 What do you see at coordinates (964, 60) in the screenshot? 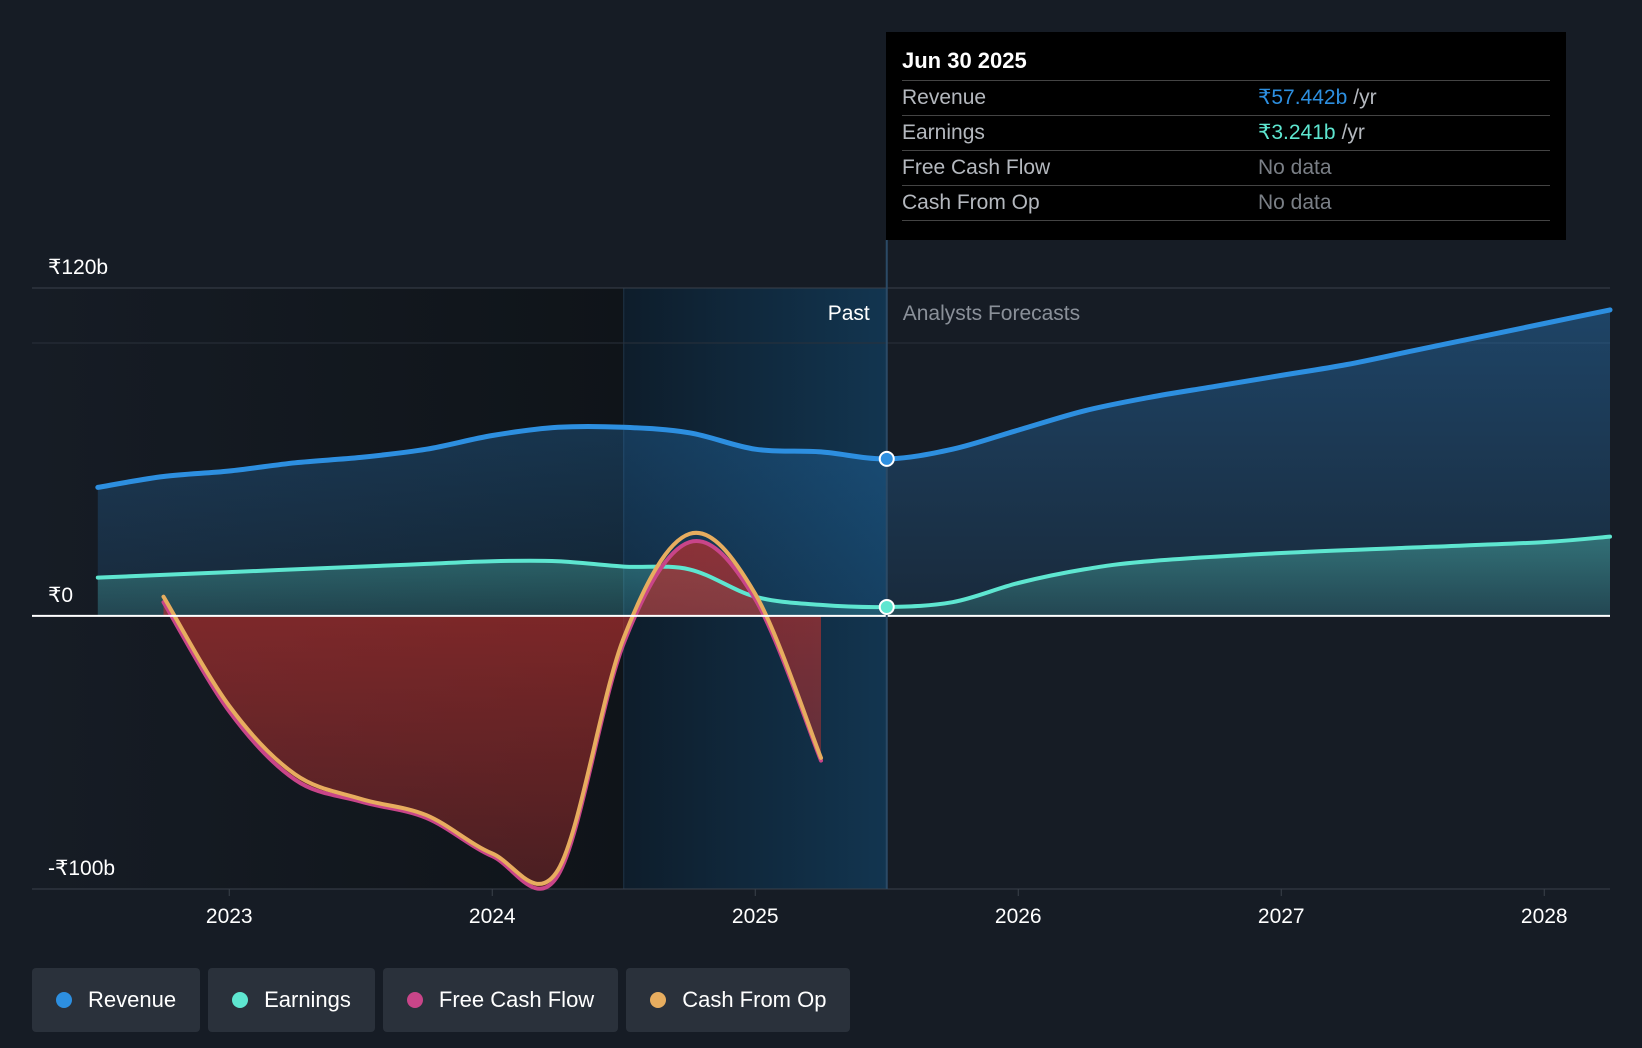
I see `tooltip-date: Jun 30 2025` at bounding box center [964, 60].